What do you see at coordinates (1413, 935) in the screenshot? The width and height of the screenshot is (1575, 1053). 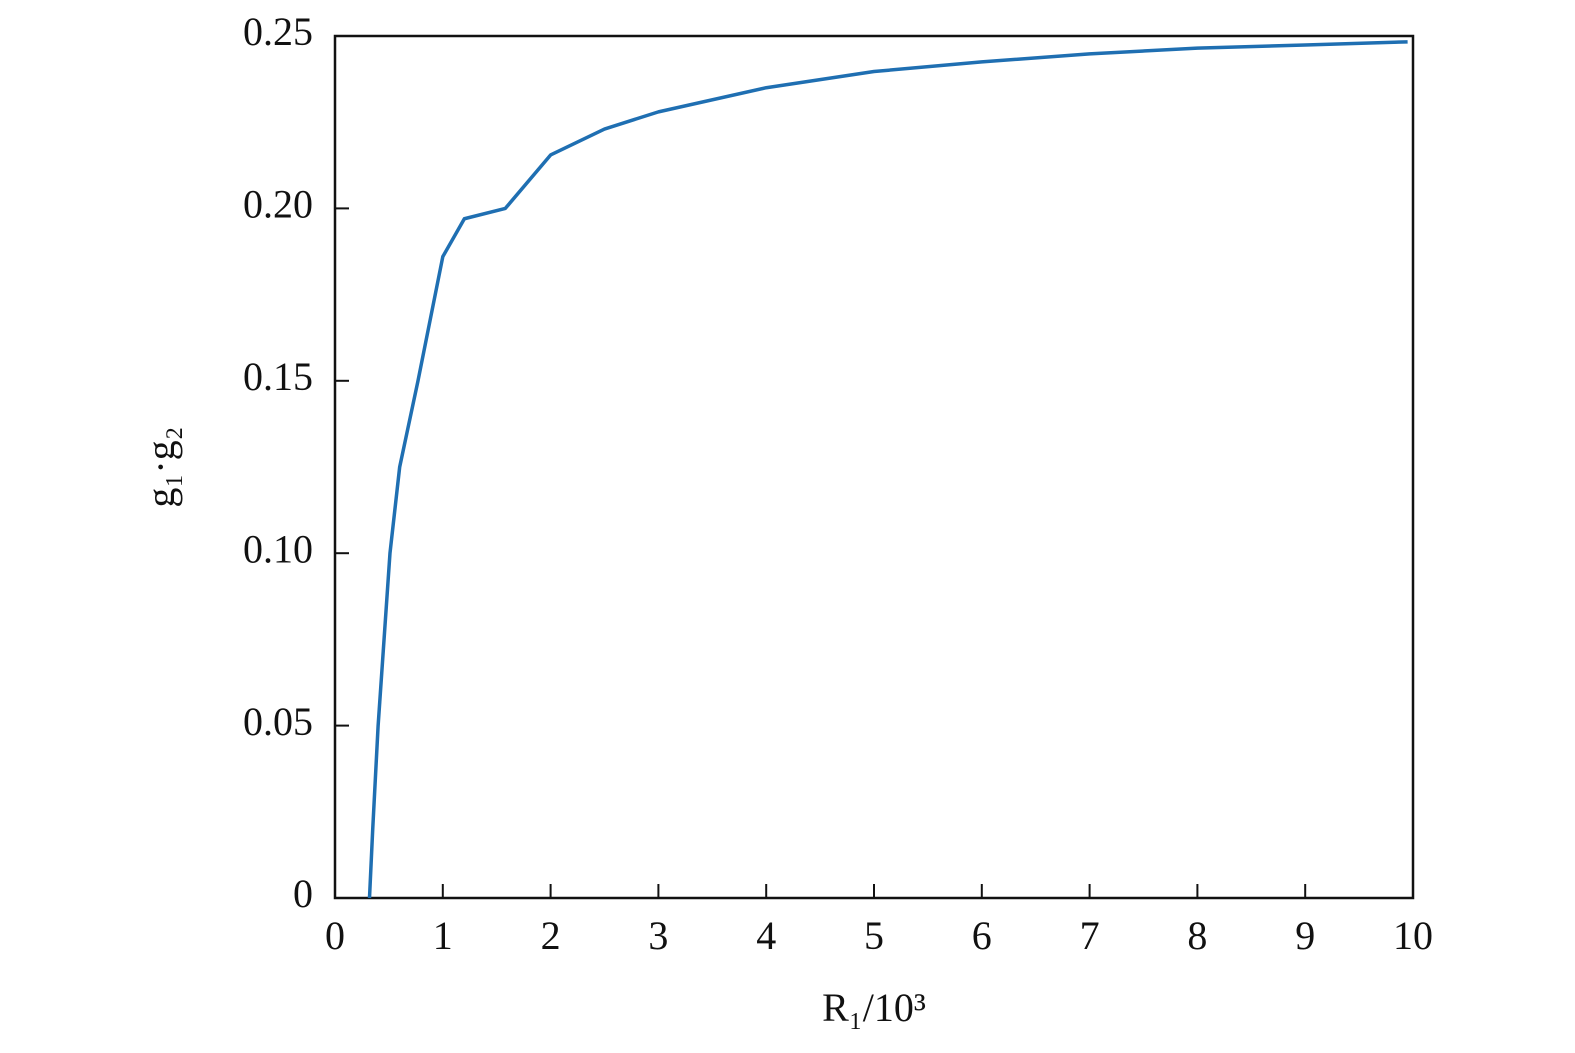 I see `x-tick-label: 10` at bounding box center [1413, 935].